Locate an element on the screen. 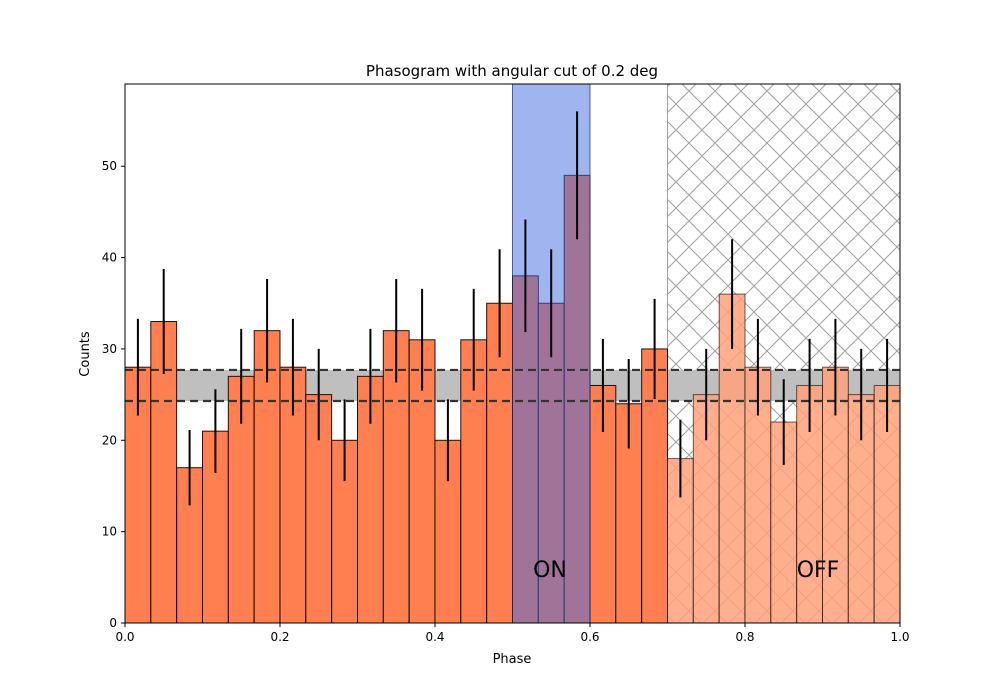  x-tick-label: 0.2 is located at coordinates (279, 637).